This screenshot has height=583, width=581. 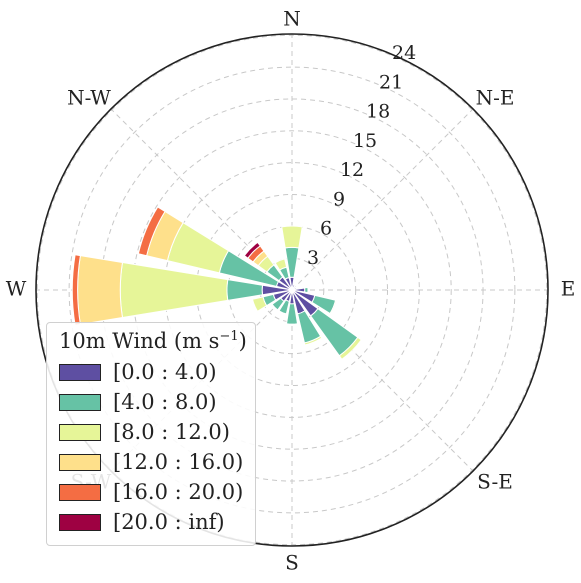 I want to click on direction-label-n-w: N-W, so click(x=89, y=97).